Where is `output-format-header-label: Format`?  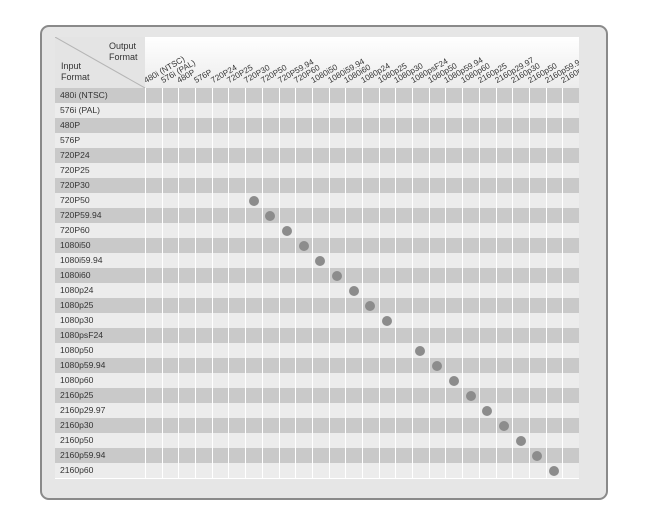
output-format-header-label: Format is located at coordinates (123, 57).